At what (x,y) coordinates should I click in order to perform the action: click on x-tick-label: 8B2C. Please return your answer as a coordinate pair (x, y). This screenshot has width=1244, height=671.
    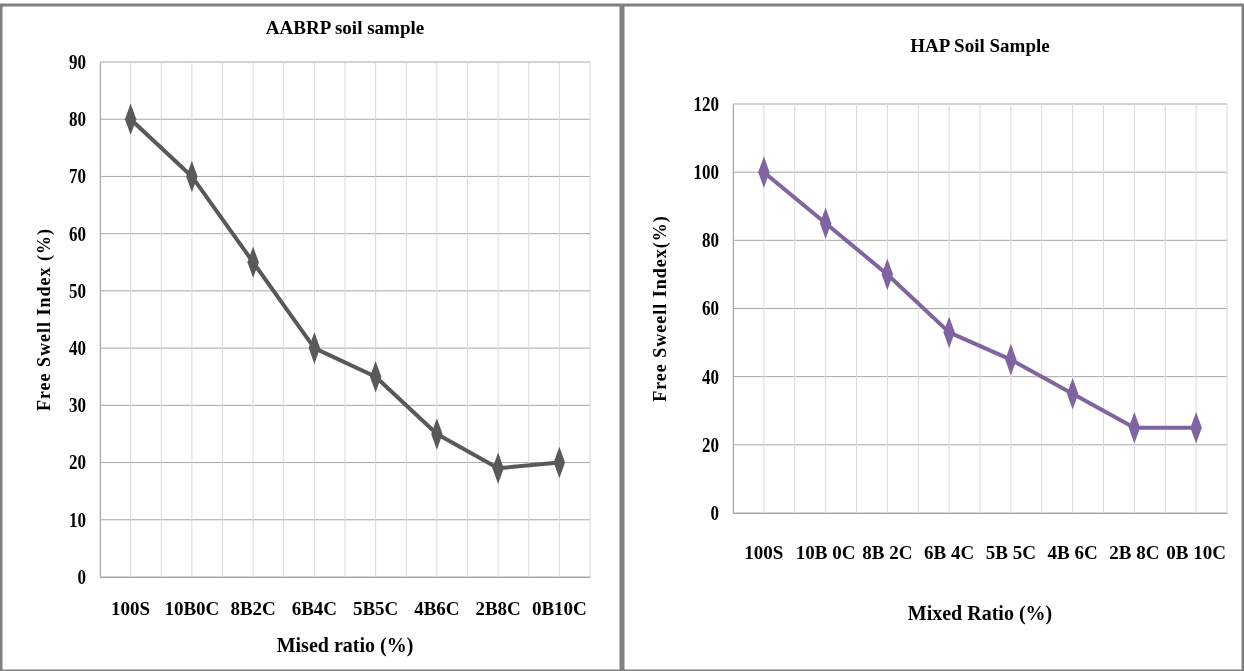
    Looking at the image, I should click on (253, 609).